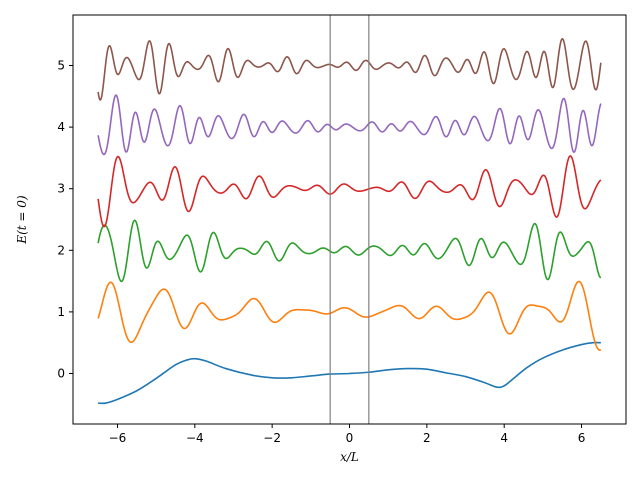 The width and height of the screenshot is (640, 480). I want to click on x-axis-label: x/L, so click(349, 457).